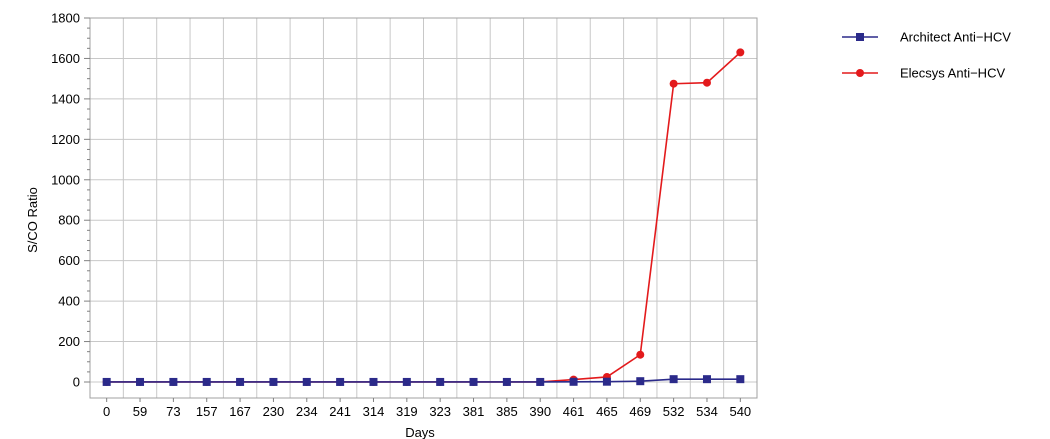 Image resolution: width=1050 pixels, height=439 pixels. What do you see at coordinates (106, 411) in the screenshot?
I see `x-tick-label: 0` at bounding box center [106, 411].